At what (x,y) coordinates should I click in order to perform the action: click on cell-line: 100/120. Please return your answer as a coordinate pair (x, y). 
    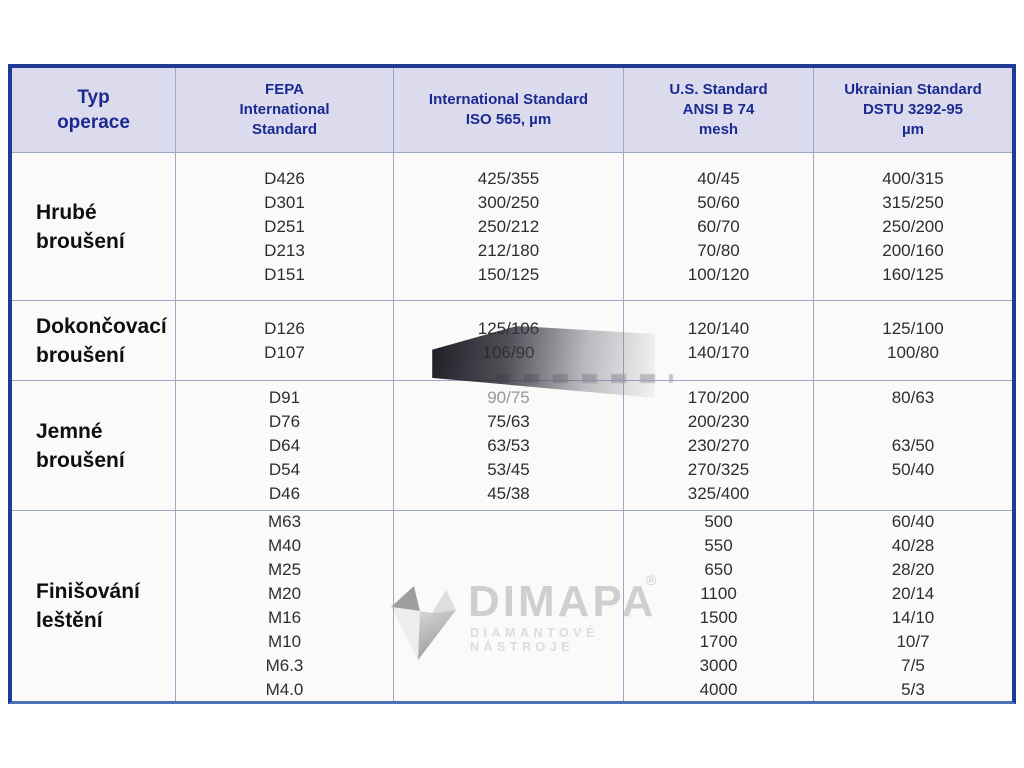
    Looking at the image, I should click on (718, 274).